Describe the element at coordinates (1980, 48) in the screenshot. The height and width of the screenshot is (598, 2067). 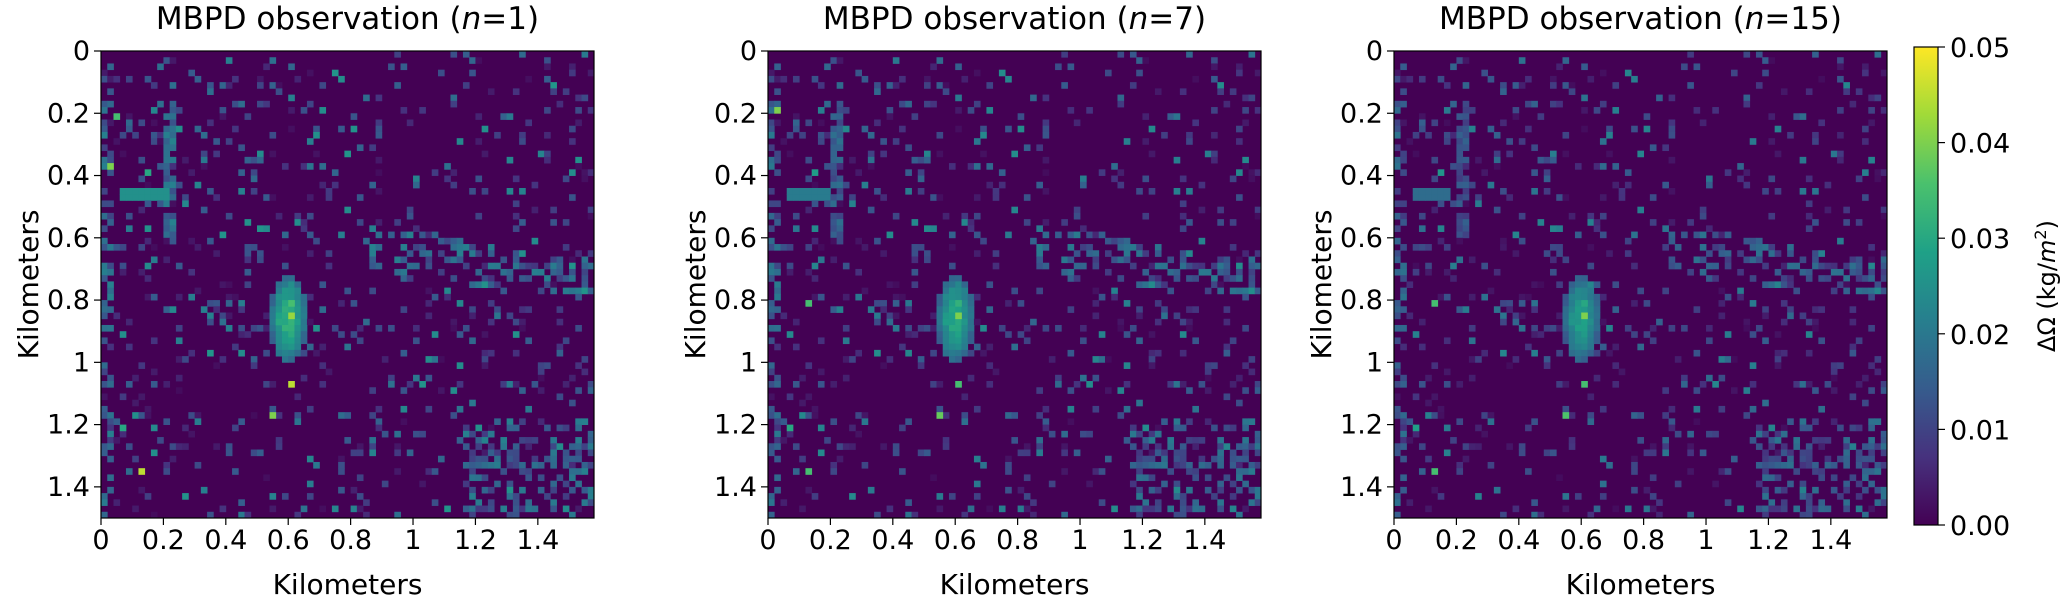
I see `colorbar-tick-label: 0.05` at that location.